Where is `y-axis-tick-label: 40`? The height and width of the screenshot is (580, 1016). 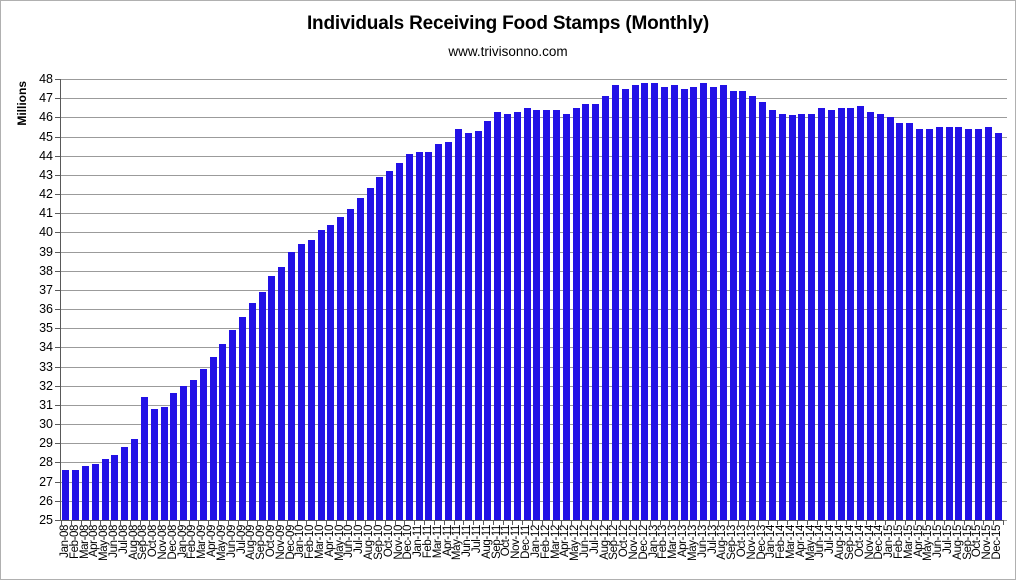 y-axis-tick-label: 40 is located at coordinates (46, 232).